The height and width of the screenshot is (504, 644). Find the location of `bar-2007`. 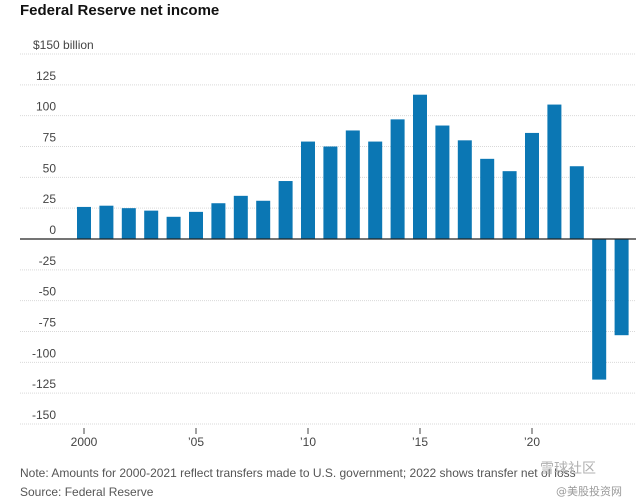

bar-2007 is located at coordinates (240, 217).